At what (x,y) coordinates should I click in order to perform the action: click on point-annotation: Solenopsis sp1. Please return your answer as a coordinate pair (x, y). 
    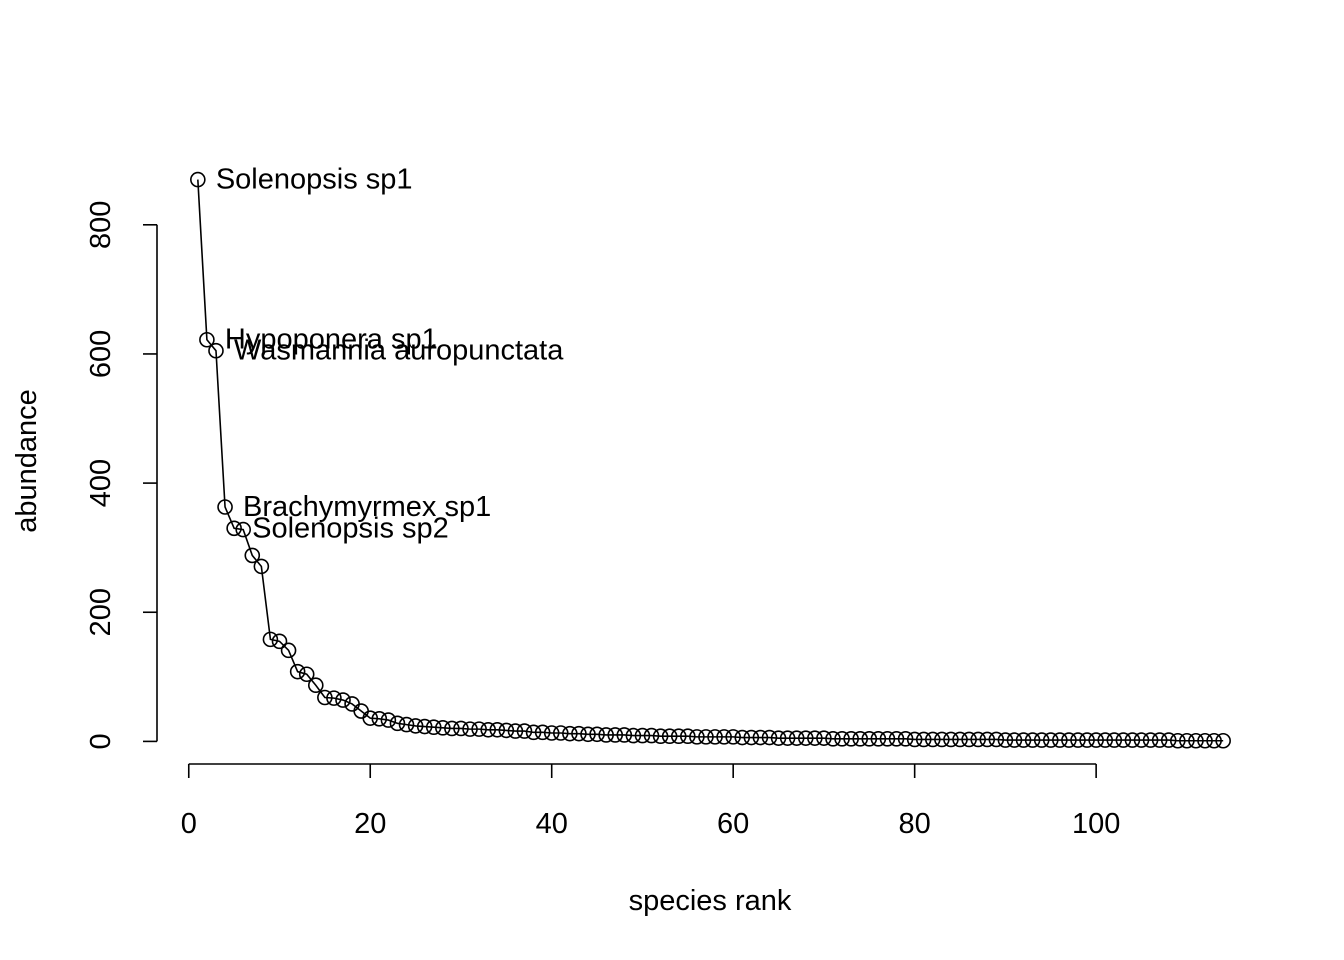
    Looking at the image, I should click on (314, 180).